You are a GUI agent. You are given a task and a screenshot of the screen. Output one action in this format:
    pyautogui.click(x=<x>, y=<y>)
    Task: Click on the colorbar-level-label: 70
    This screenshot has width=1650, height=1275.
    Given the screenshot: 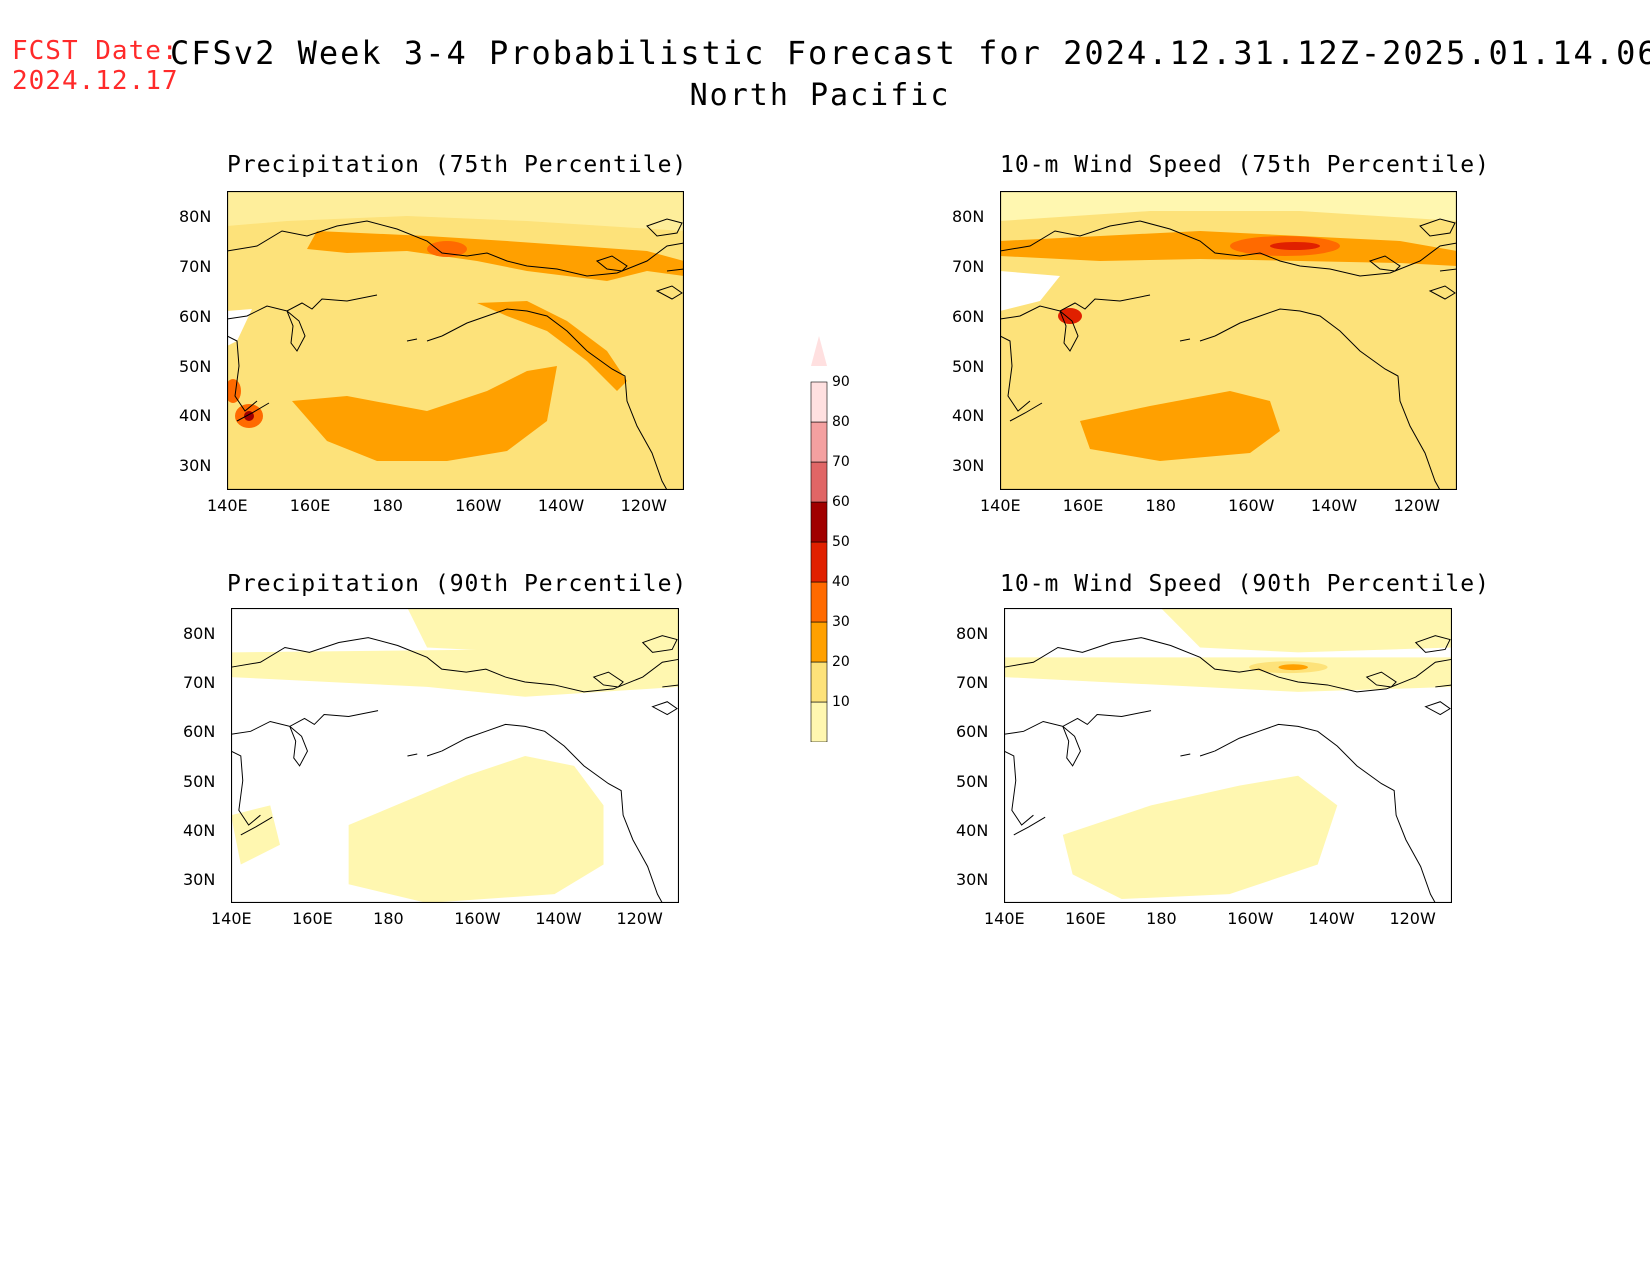 What is the action you would take?
    pyautogui.click(x=841, y=462)
    